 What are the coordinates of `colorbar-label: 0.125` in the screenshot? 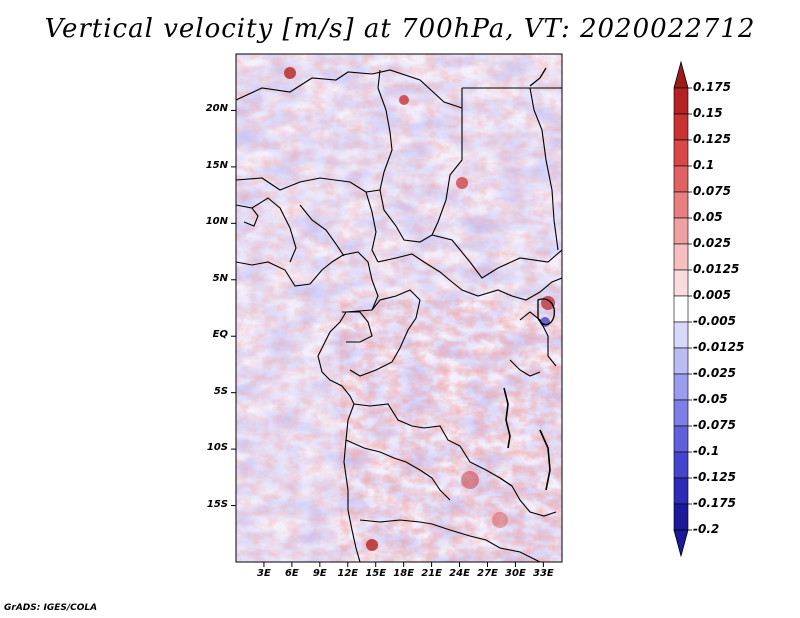 It's located at (712, 139).